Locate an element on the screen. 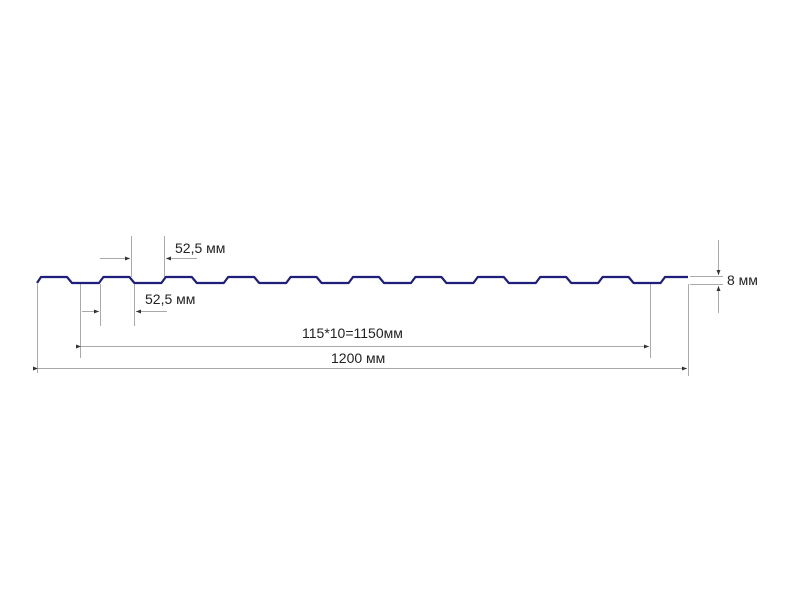 This screenshot has width=800, height=600. trough-width-label: 52,5 мм is located at coordinates (170, 299).